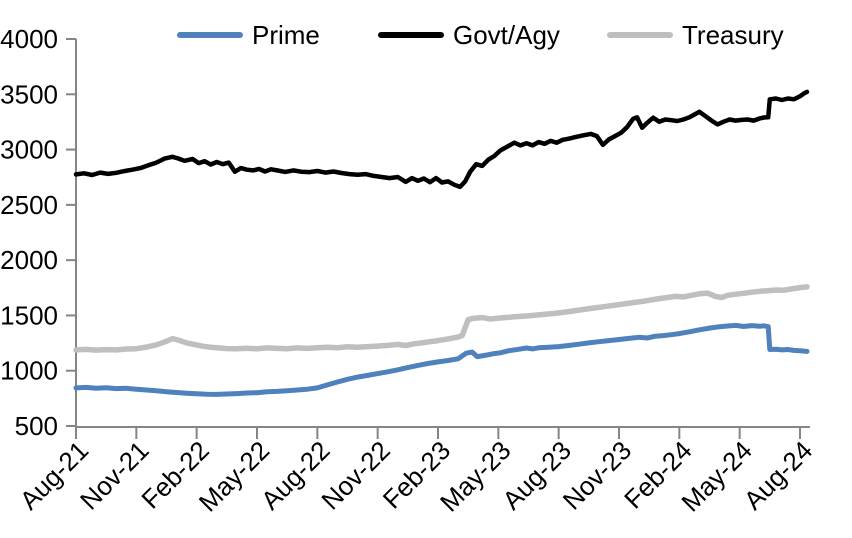 This screenshot has width=852, height=538. I want to click on y-tick-label-500: 500, so click(36, 426).